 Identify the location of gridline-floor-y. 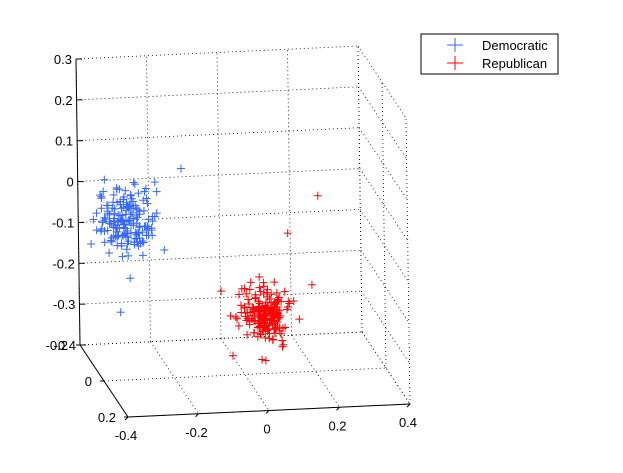
(245, 374).